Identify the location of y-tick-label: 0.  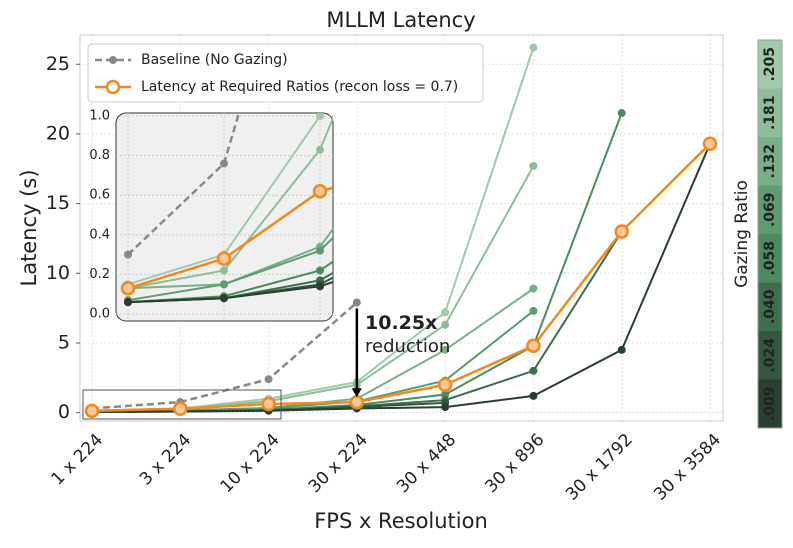
(64, 412).